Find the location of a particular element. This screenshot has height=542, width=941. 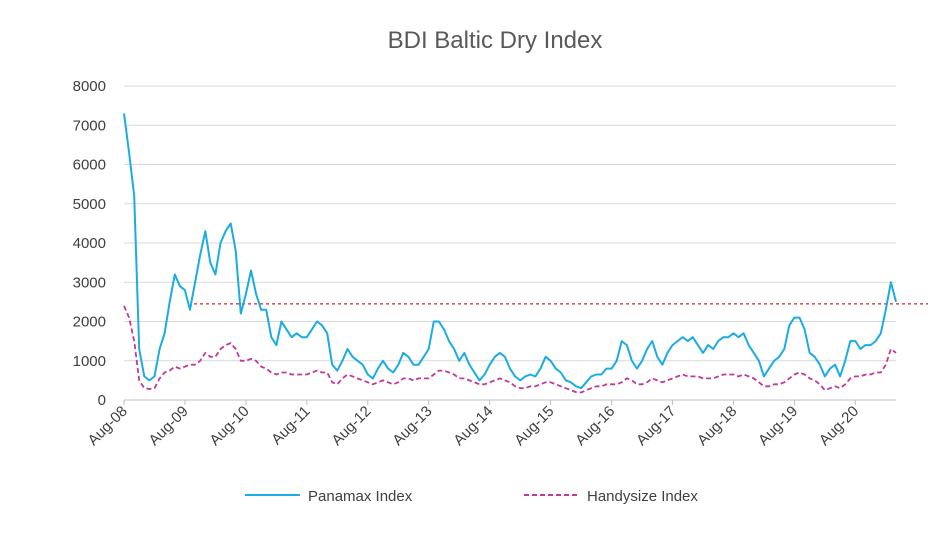

x-tick-label: Aug-11 is located at coordinates (290, 425).